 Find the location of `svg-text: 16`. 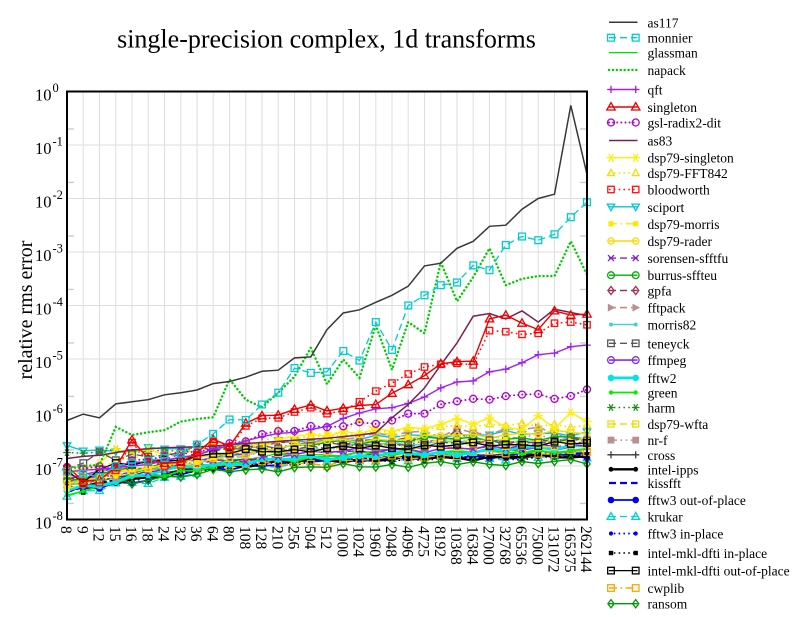

svg-text: 16 is located at coordinates (130, 534).